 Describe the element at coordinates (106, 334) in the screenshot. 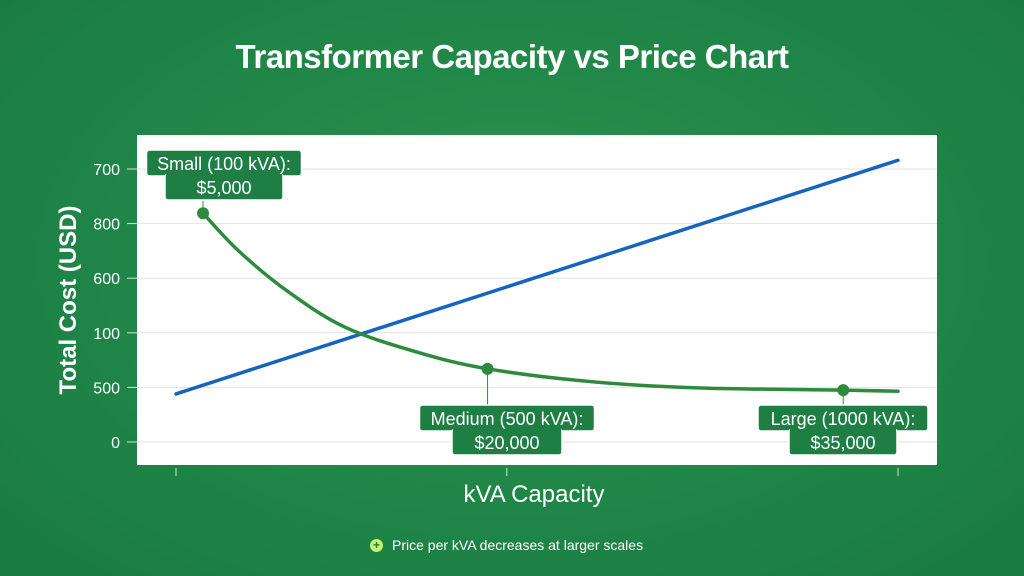

I see `y-tick-label: 100` at that location.